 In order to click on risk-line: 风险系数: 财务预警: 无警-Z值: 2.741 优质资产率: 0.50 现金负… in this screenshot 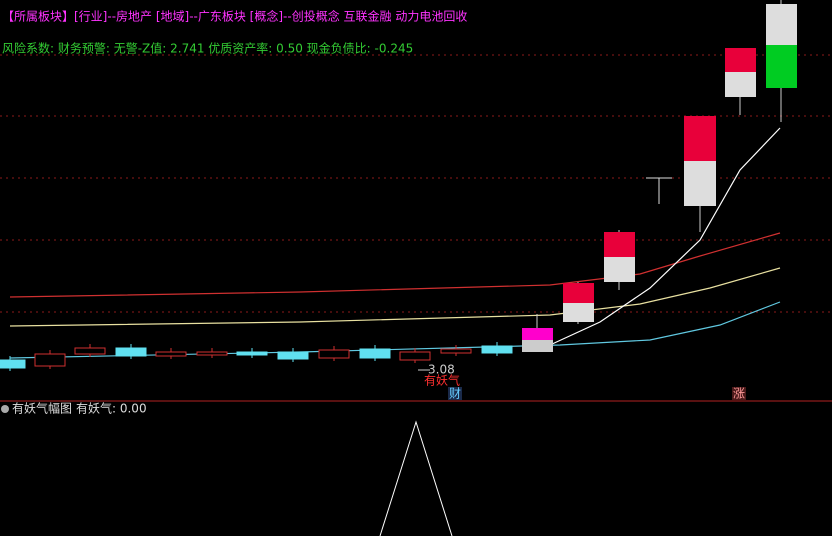, I will do `click(207, 48)`.